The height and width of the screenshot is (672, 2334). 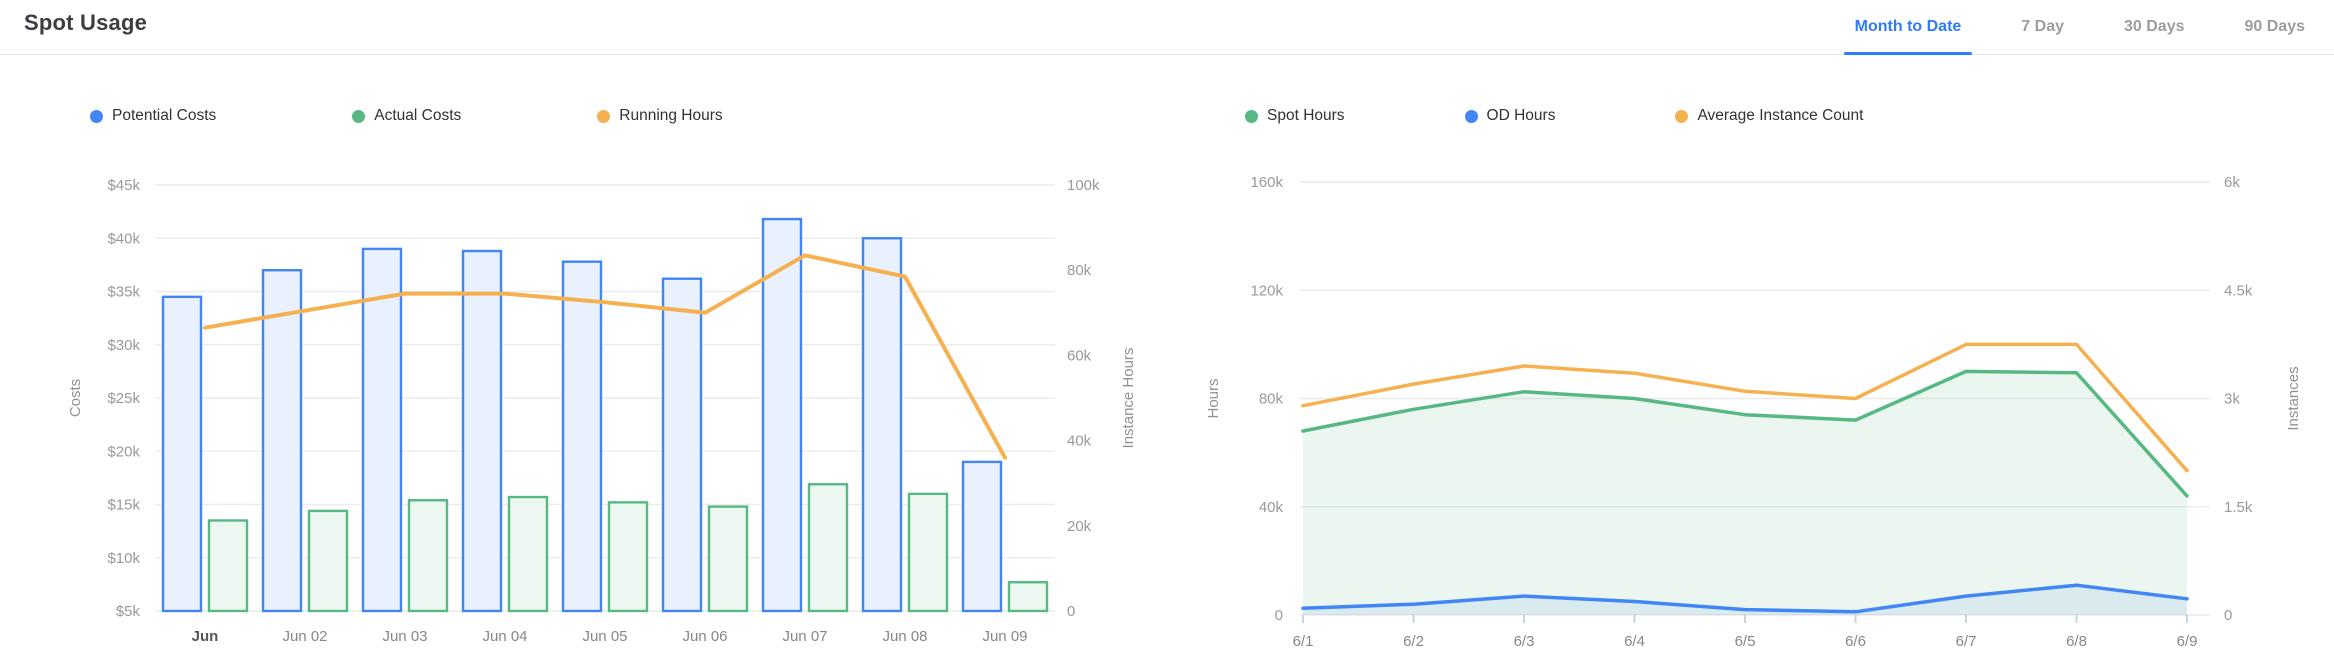 What do you see at coordinates (123, 292) in the screenshot?
I see `left-axis-tick: $35k` at bounding box center [123, 292].